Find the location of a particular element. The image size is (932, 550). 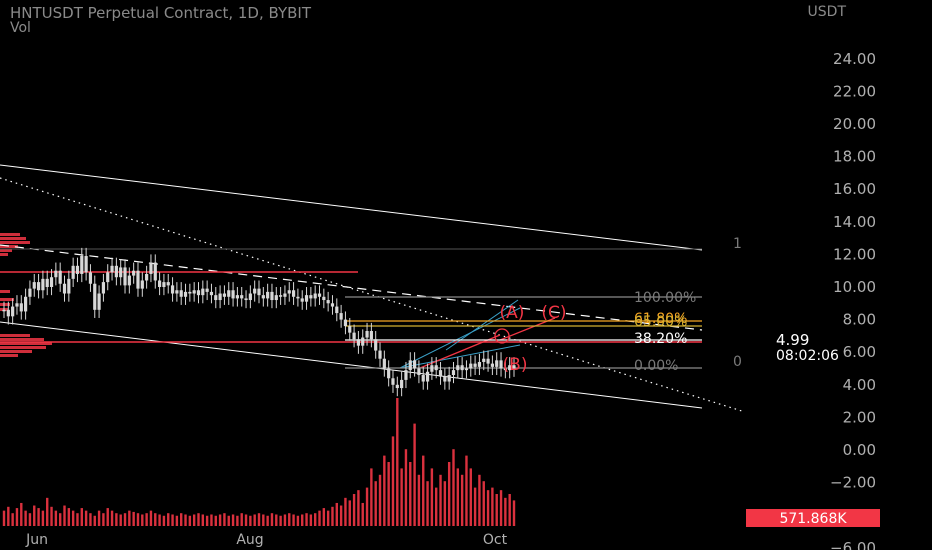

price-tick-label: 18.00 is located at coordinates (854, 157).